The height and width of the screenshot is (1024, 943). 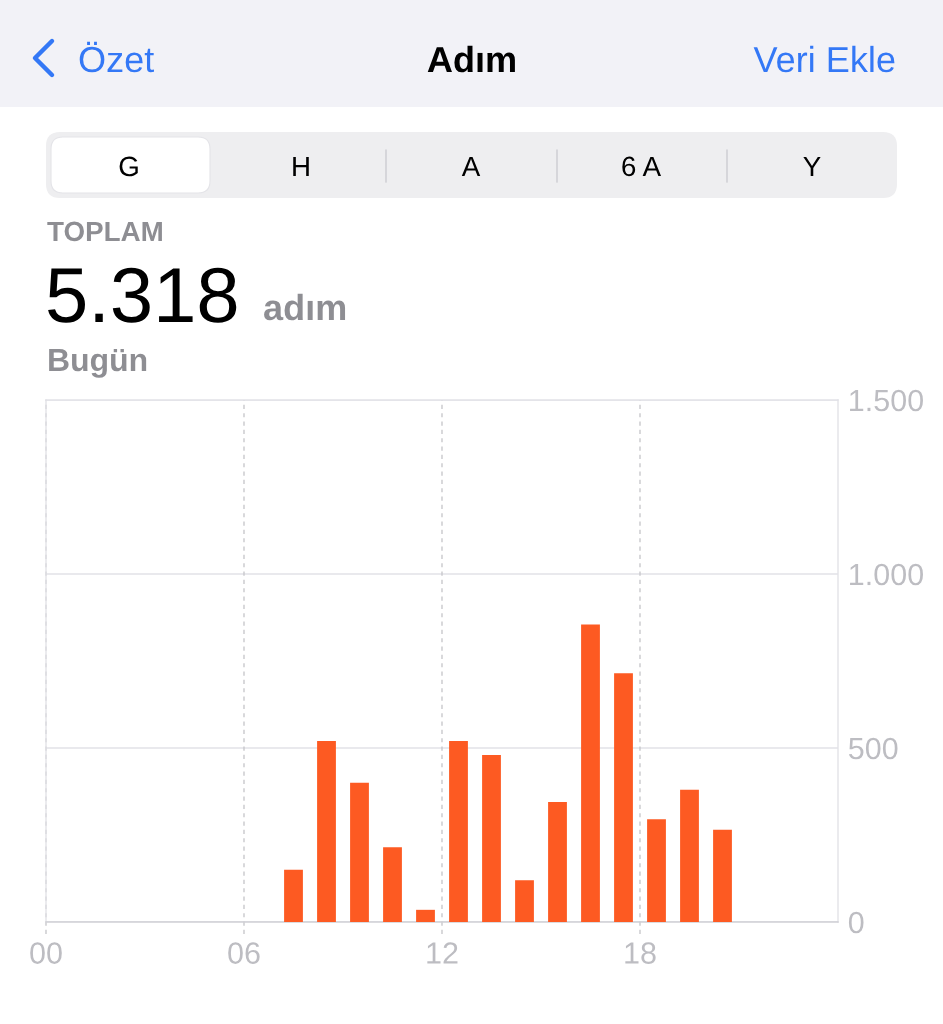 I want to click on x-tick-label: 18, so click(x=640, y=953).